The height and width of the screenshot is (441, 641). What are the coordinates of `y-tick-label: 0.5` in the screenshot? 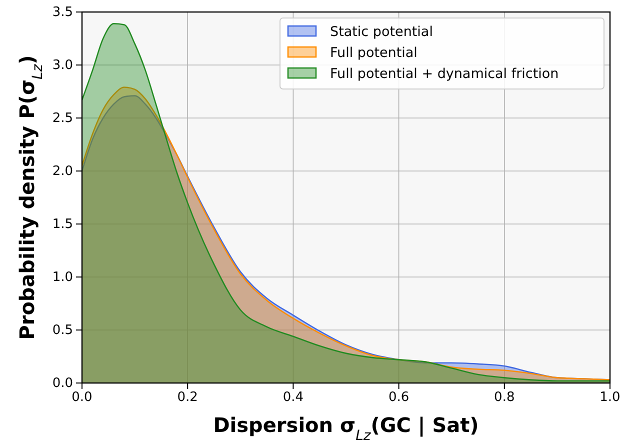 It's located at (62, 330).